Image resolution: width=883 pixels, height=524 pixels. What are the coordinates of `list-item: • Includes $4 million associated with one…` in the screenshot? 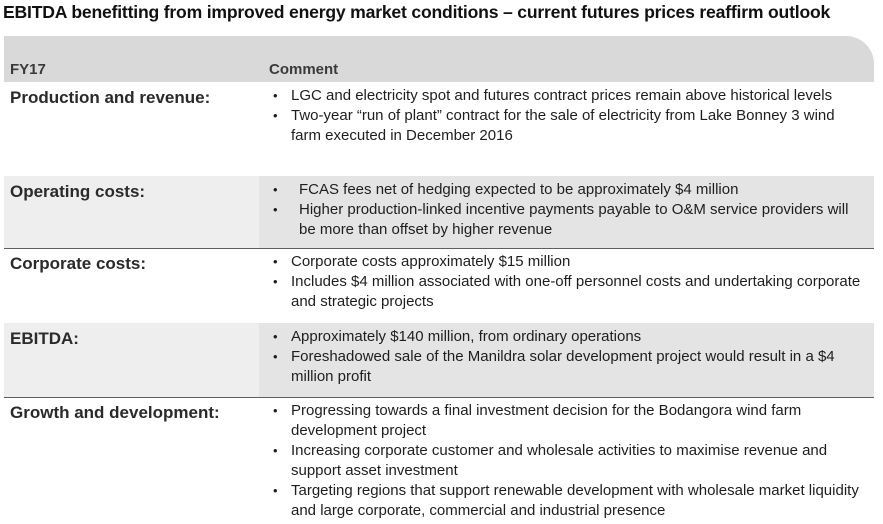 It's located at (567, 291).